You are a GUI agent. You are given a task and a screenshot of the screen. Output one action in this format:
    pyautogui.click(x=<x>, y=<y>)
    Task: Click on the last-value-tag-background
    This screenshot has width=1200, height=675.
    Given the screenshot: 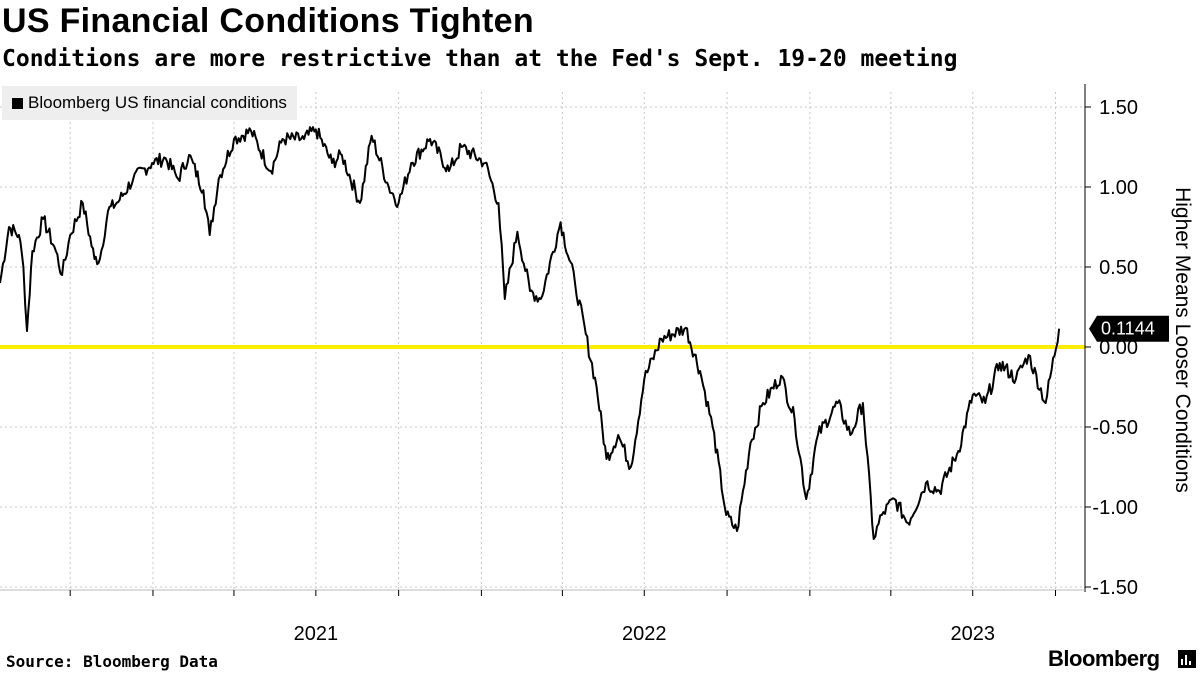 What is the action you would take?
    pyautogui.click(x=1129, y=328)
    